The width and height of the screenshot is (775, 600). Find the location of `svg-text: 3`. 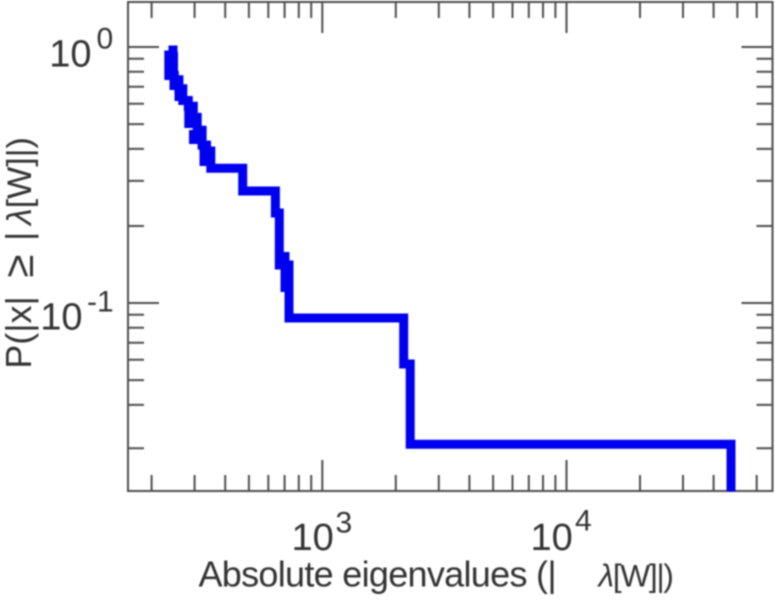

svg-text: 3 is located at coordinates (344, 522).